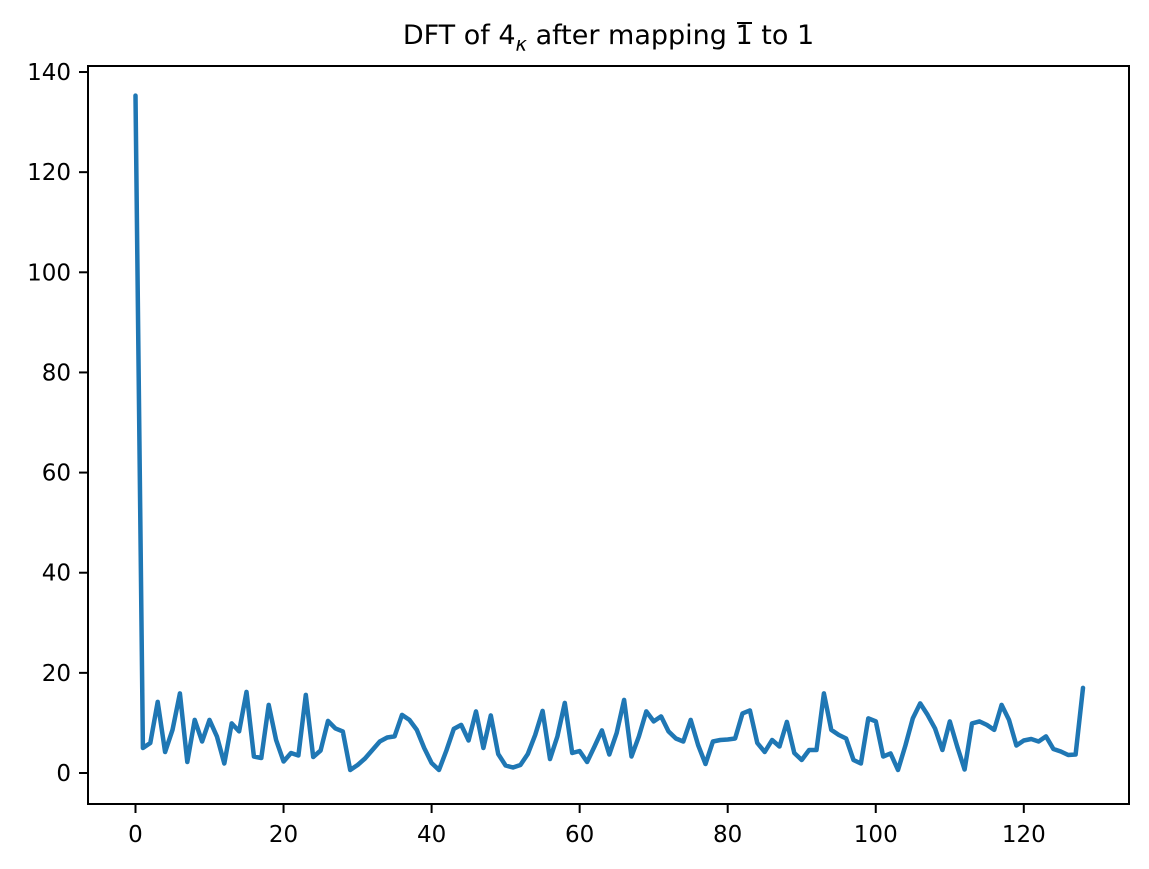  I want to click on title-overlined-one: 1, so click(744, 35).